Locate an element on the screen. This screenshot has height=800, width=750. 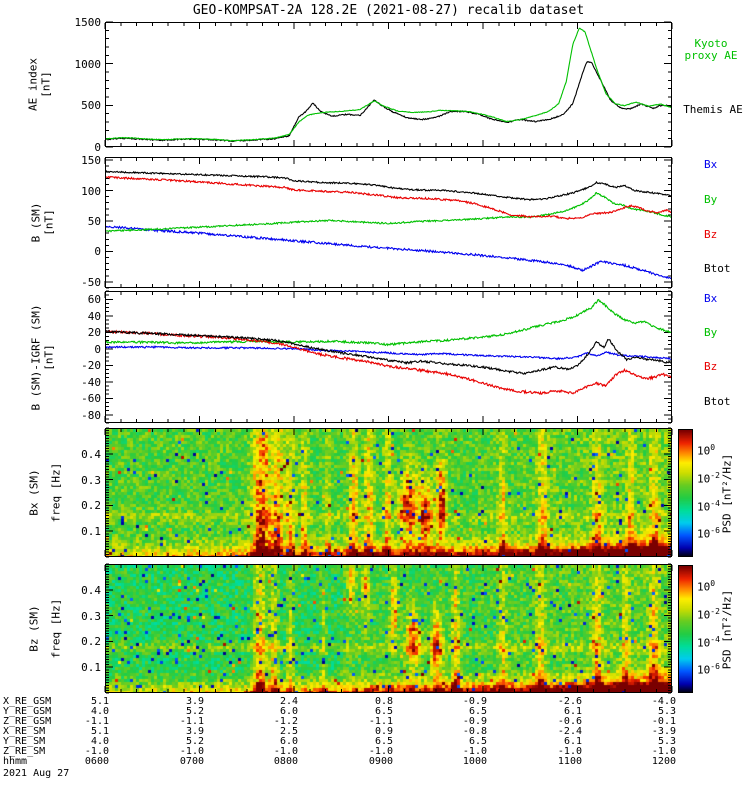
ephemeris-value: 1000 is located at coordinates (474, 761).